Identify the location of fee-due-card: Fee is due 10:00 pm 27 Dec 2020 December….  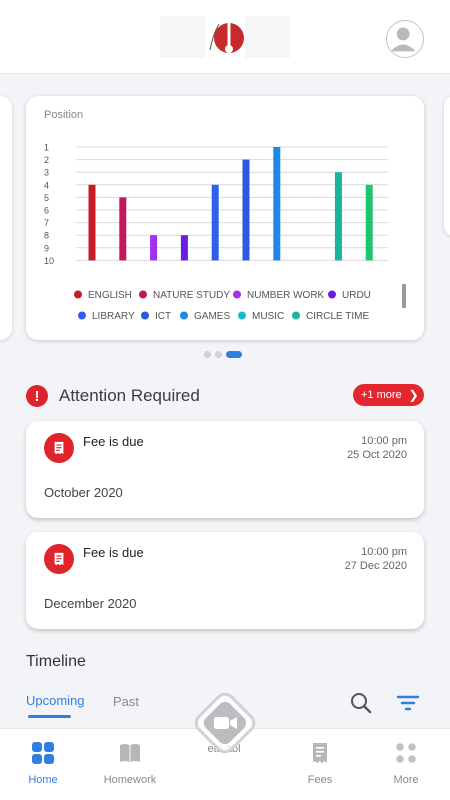
(225, 580).